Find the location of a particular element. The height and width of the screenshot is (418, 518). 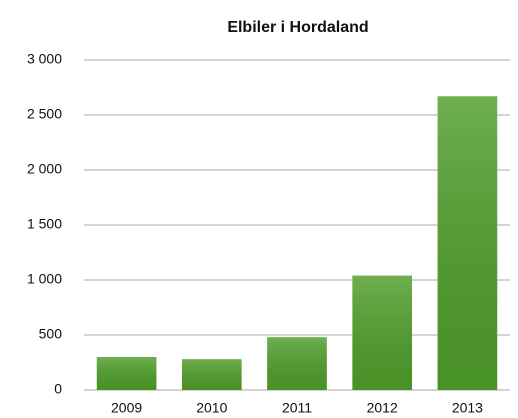

x-tick-label: 2010 is located at coordinates (211, 408).